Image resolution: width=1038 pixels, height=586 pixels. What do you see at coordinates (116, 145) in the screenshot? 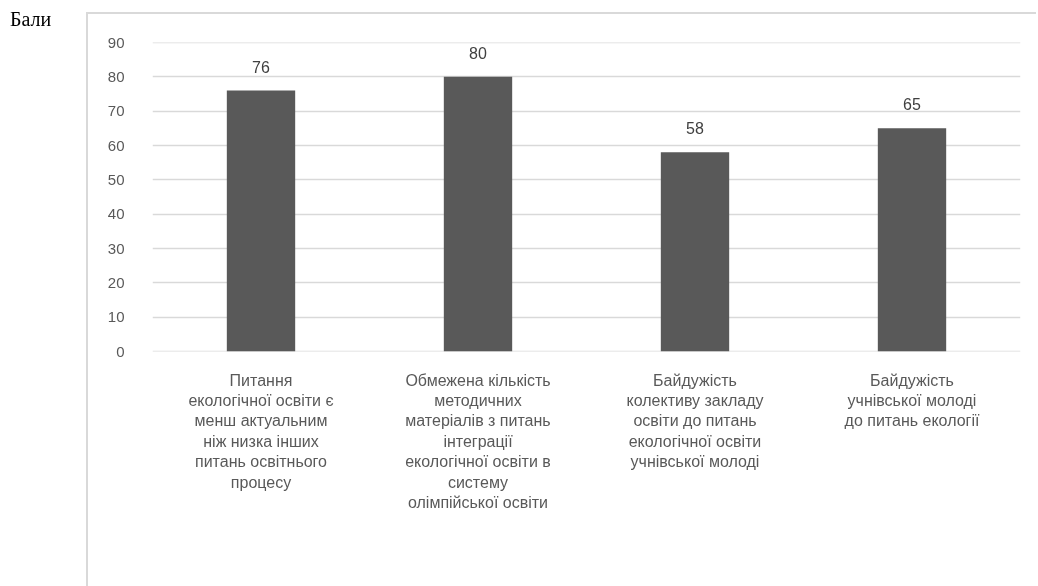
I see `y-tick-label: 60` at bounding box center [116, 145].